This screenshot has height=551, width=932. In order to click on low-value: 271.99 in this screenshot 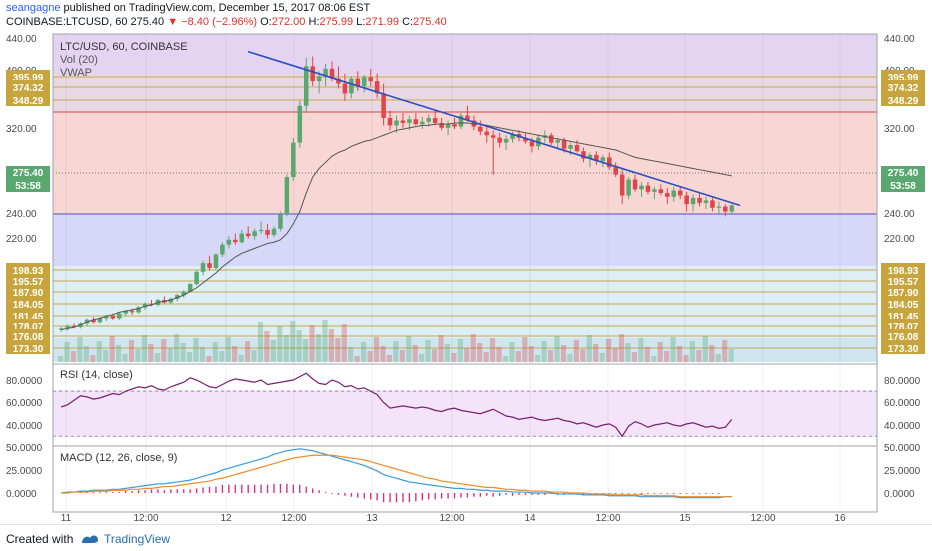, I will do `click(382, 22)`.